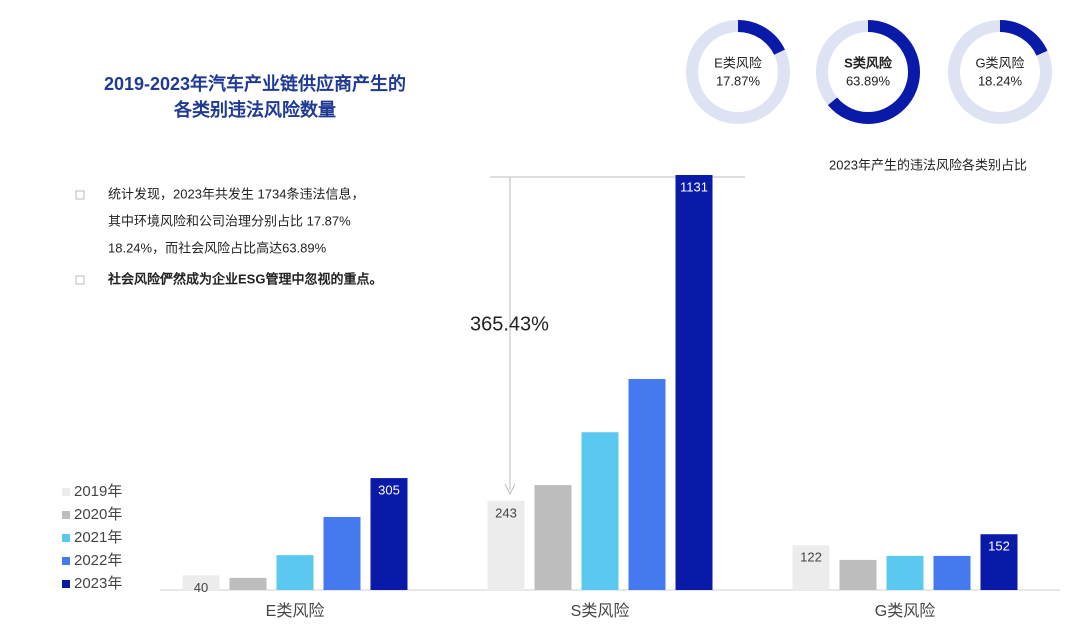  Describe the element at coordinates (295, 611) in the screenshot. I see `x-tick-label: E类风险` at that location.